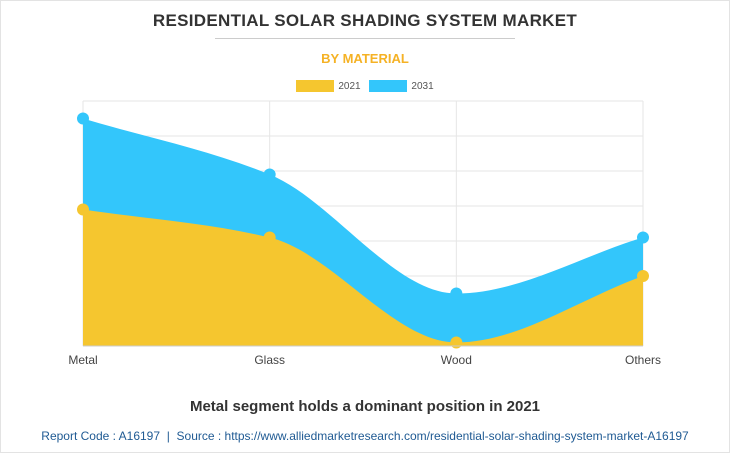 This screenshot has height=453, width=730. What do you see at coordinates (365, 87) in the screenshot?
I see `chart-legend: 2021 2031` at bounding box center [365, 87].